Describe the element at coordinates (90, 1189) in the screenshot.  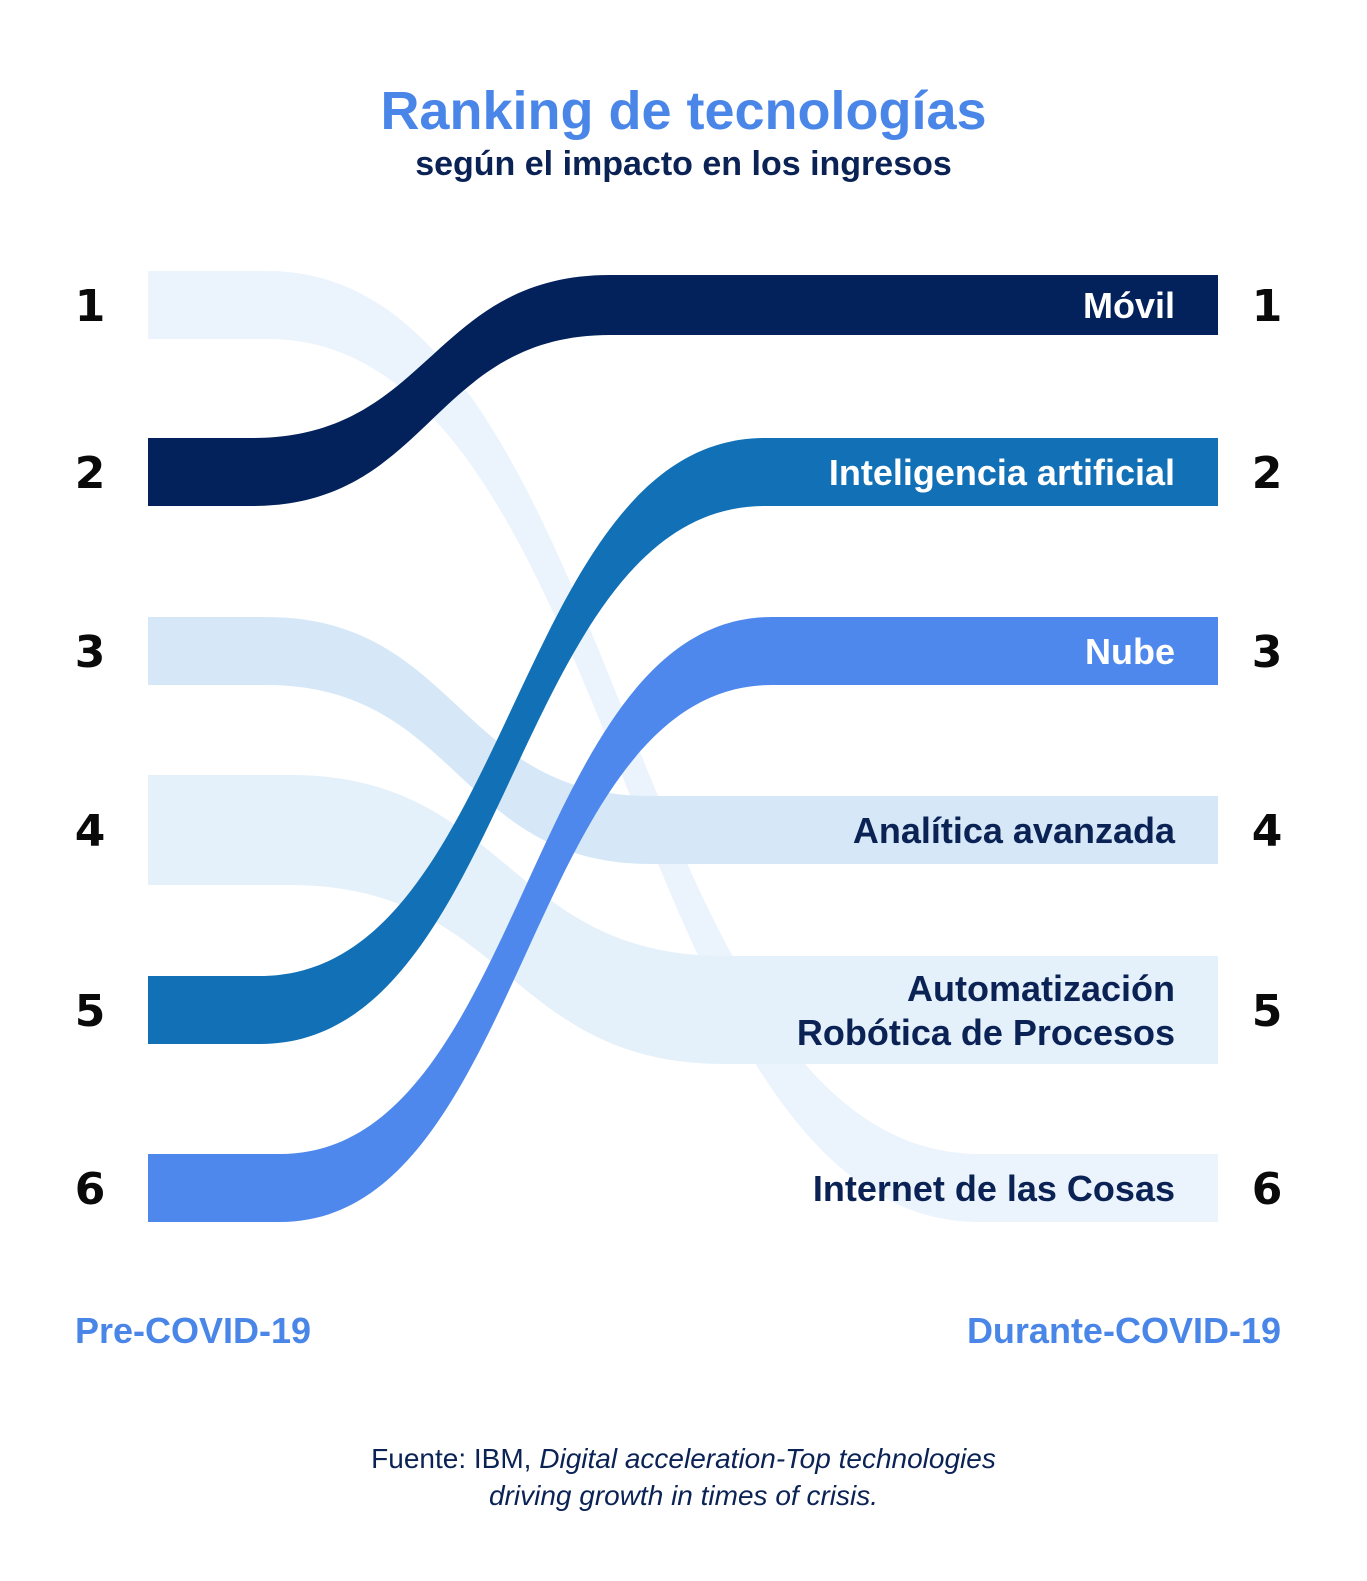
I see `rank-left-6: 6` at that location.